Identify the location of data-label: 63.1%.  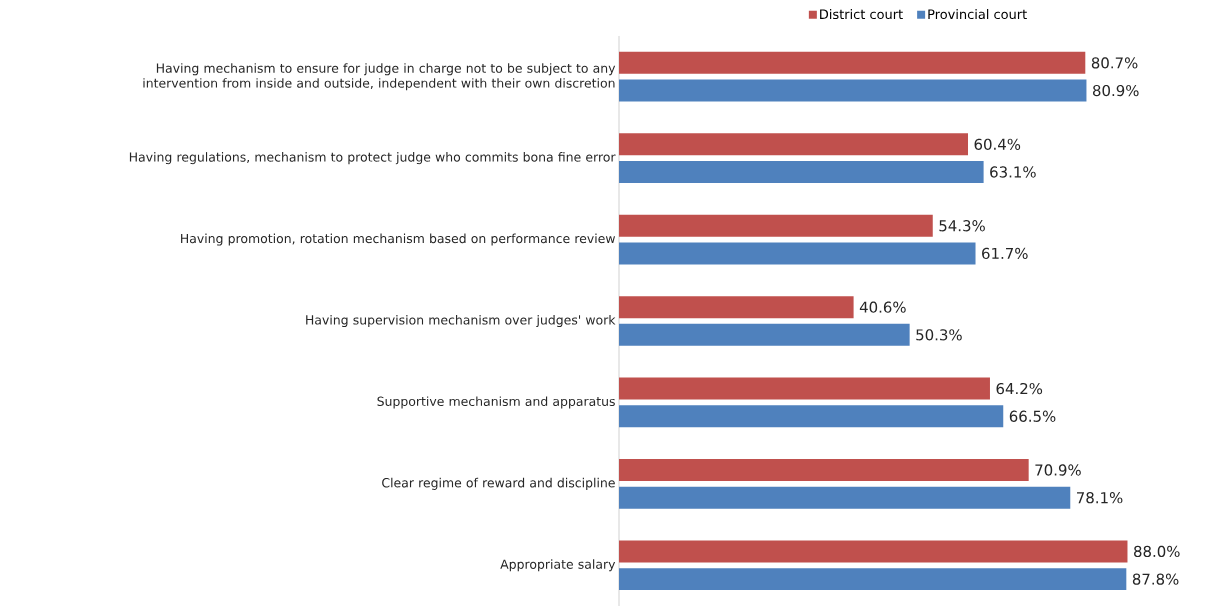
(1013, 172).